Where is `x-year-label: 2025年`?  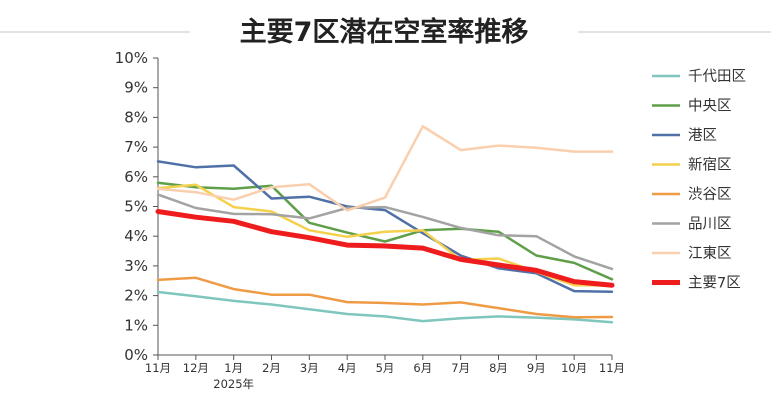
x-year-label: 2025年 is located at coordinates (233, 384).